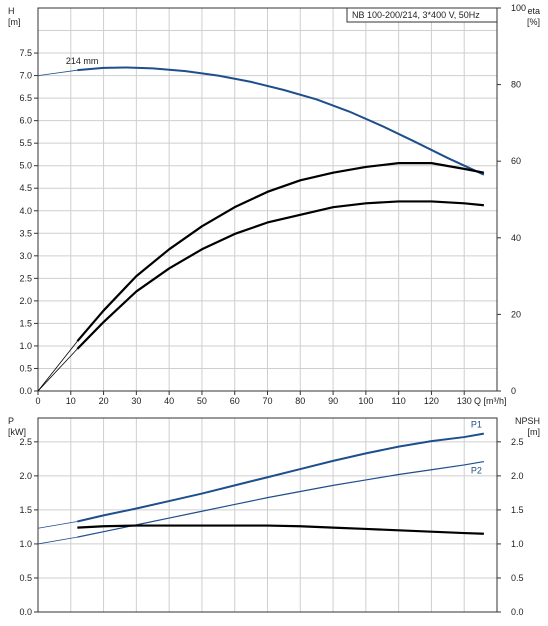  What do you see at coordinates (104, 401) in the screenshot?
I see `x-tick-label: 20` at bounding box center [104, 401].